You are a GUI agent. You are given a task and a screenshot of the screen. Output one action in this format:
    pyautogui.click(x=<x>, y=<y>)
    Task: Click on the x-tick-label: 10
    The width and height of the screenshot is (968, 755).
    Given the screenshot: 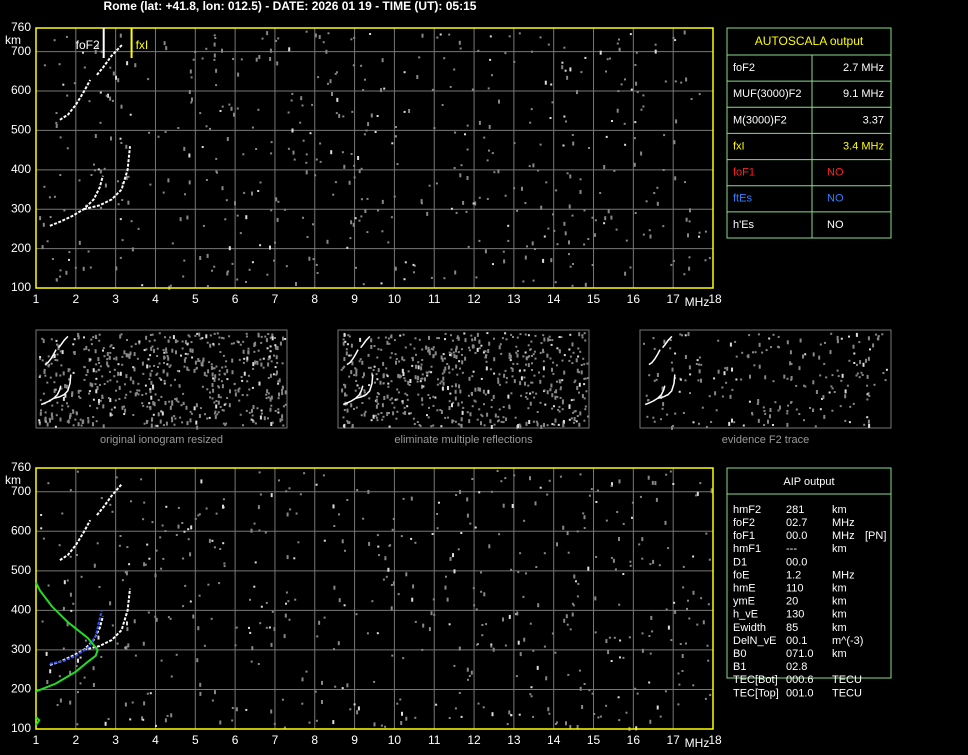 What is the action you would take?
    pyautogui.click(x=395, y=299)
    